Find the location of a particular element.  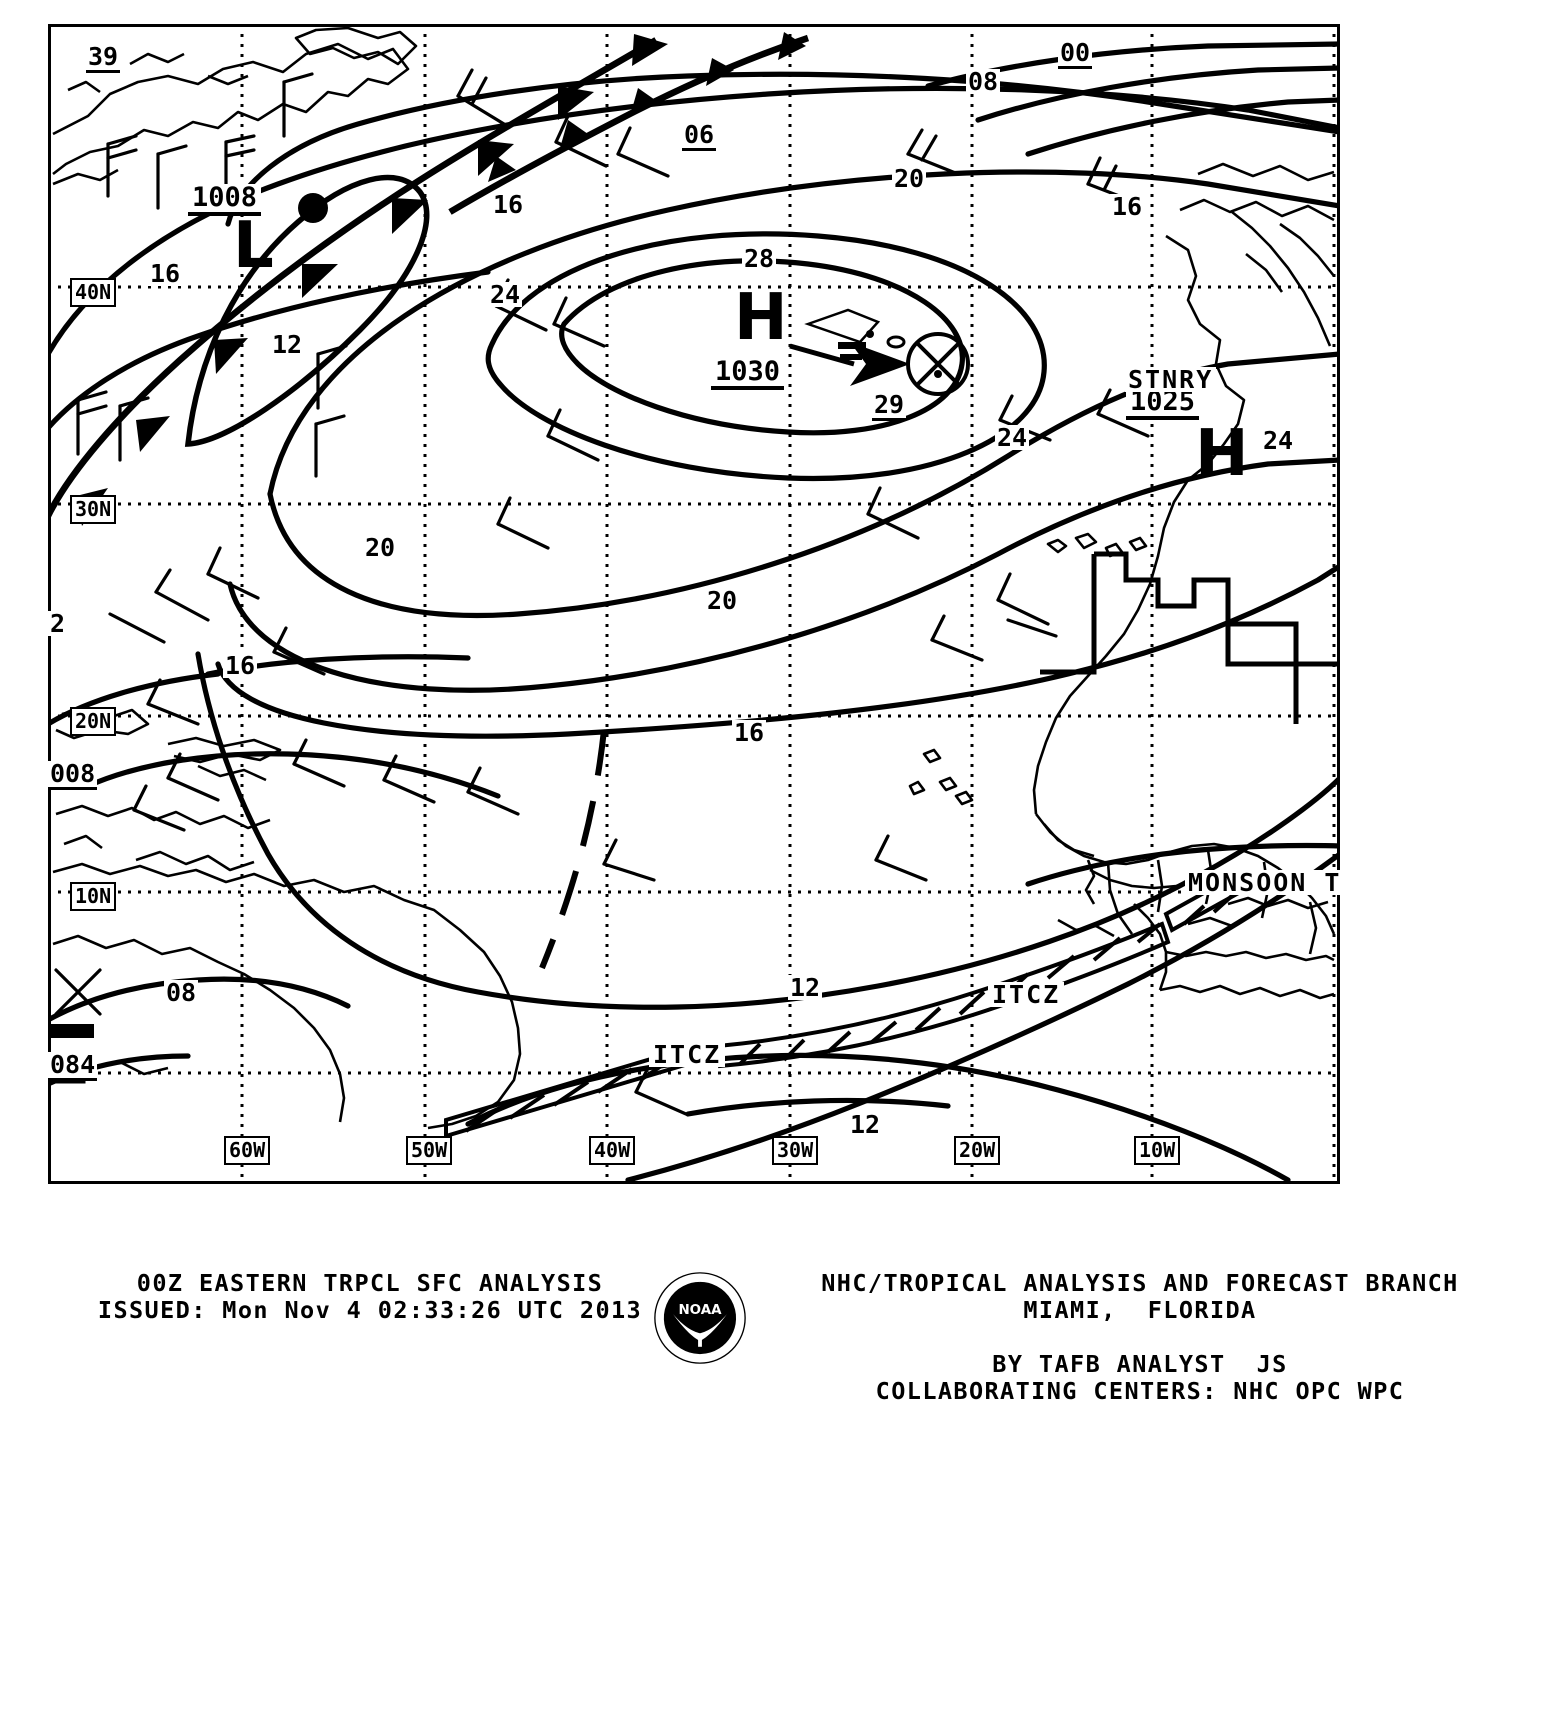

warm-front is located at coordinates (629, 123).